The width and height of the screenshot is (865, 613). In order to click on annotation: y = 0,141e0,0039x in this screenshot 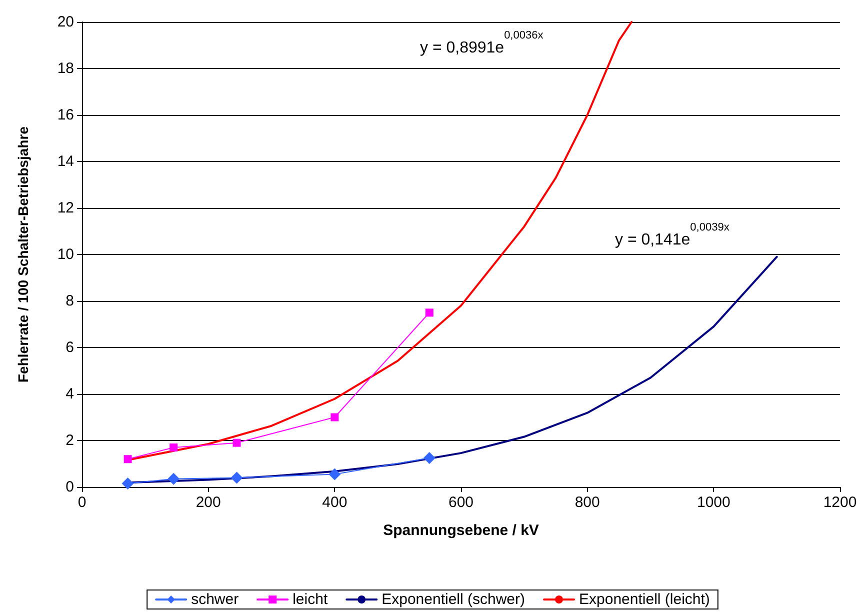, I will do `click(672, 235)`.